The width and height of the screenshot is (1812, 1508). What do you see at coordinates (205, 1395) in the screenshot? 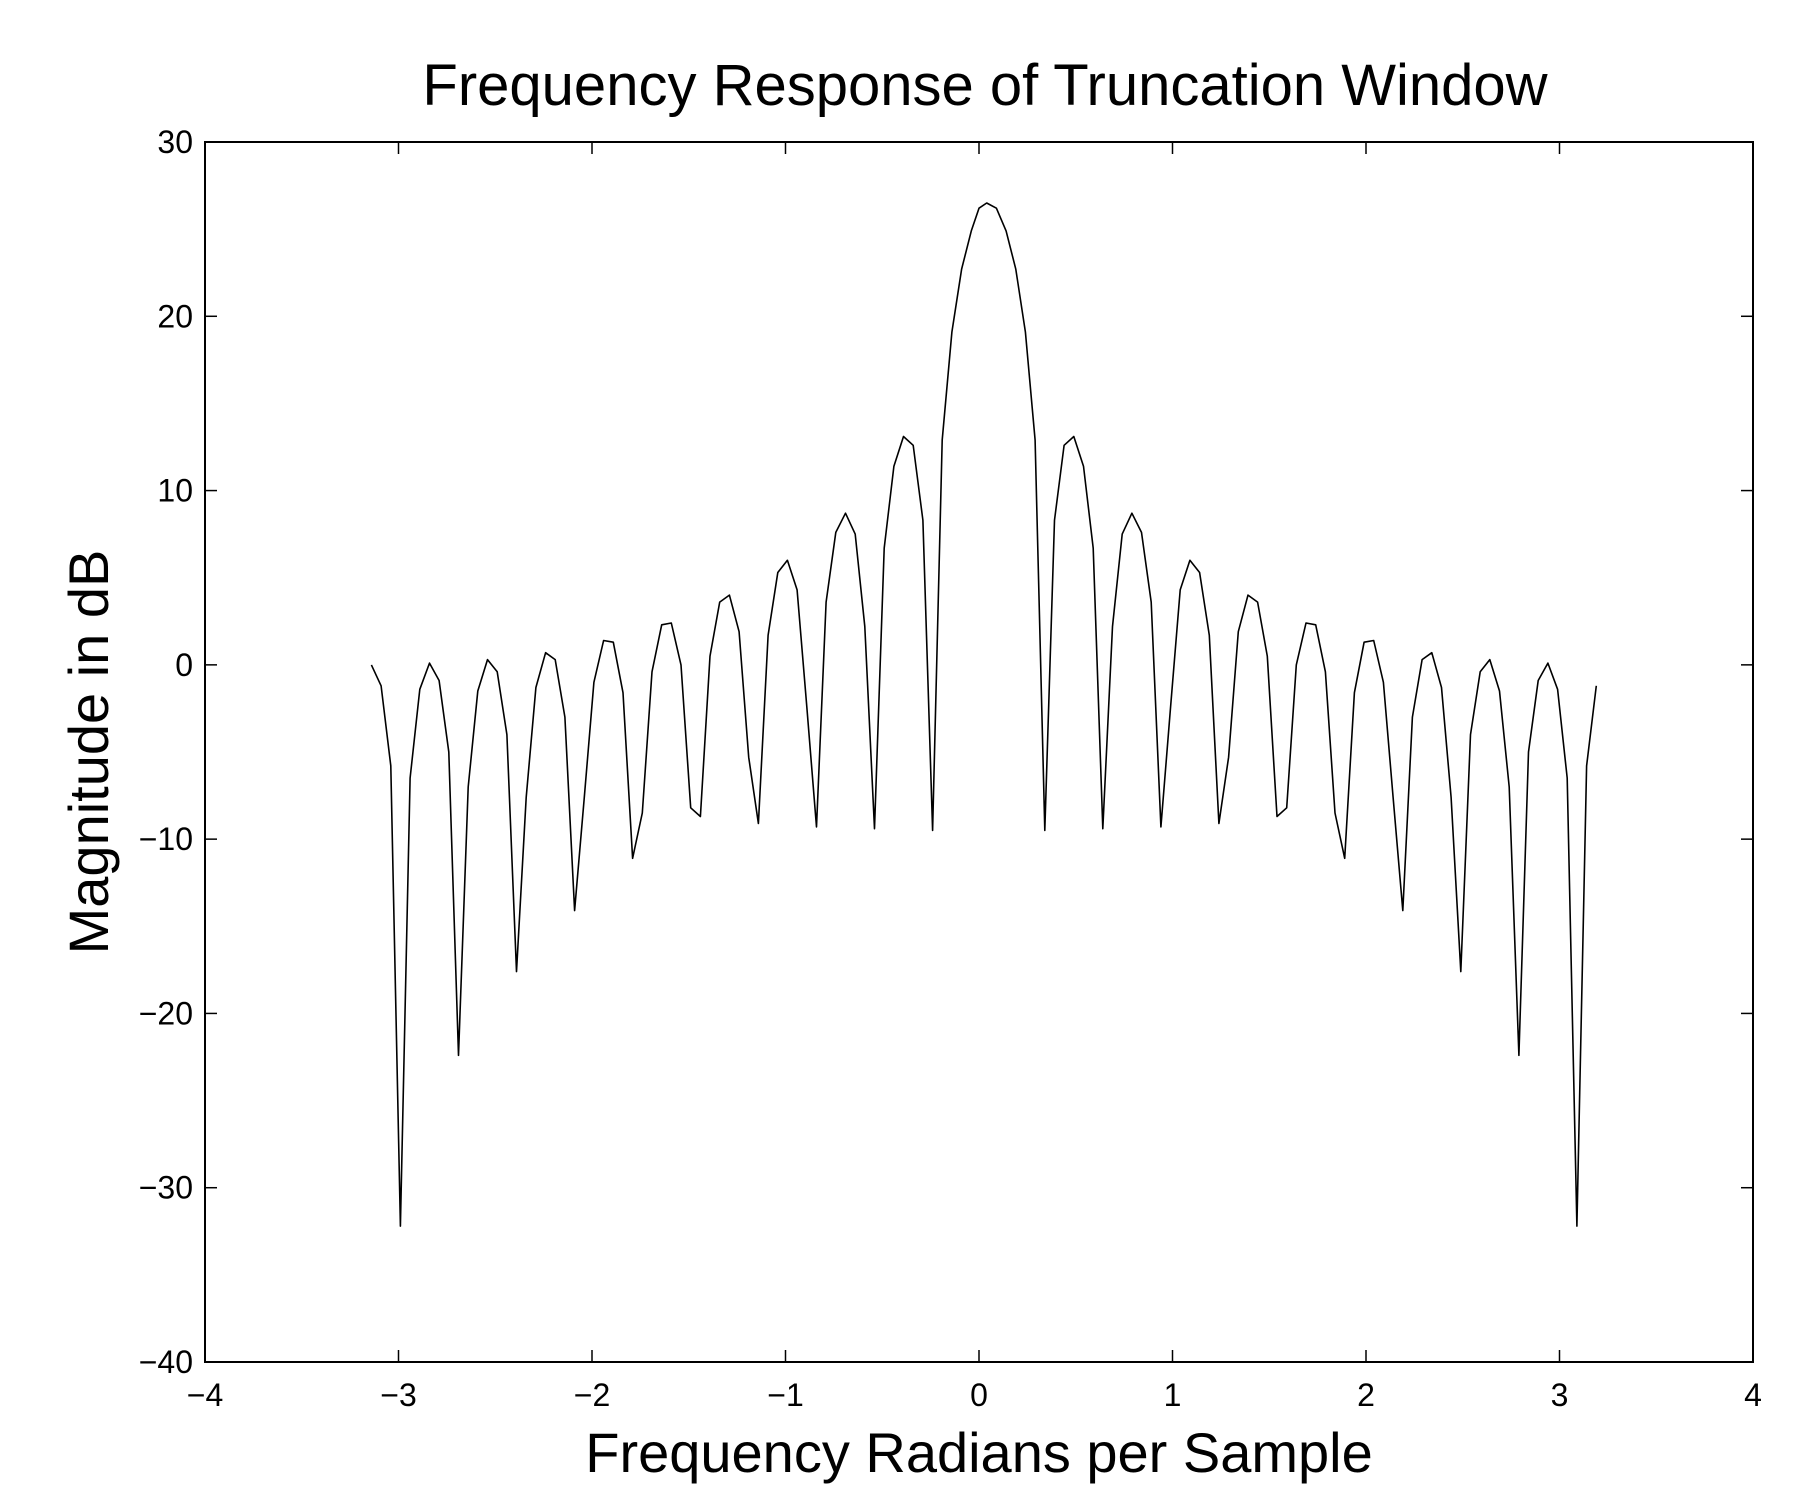
I see `x-tick-label: −4` at bounding box center [205, 1395].